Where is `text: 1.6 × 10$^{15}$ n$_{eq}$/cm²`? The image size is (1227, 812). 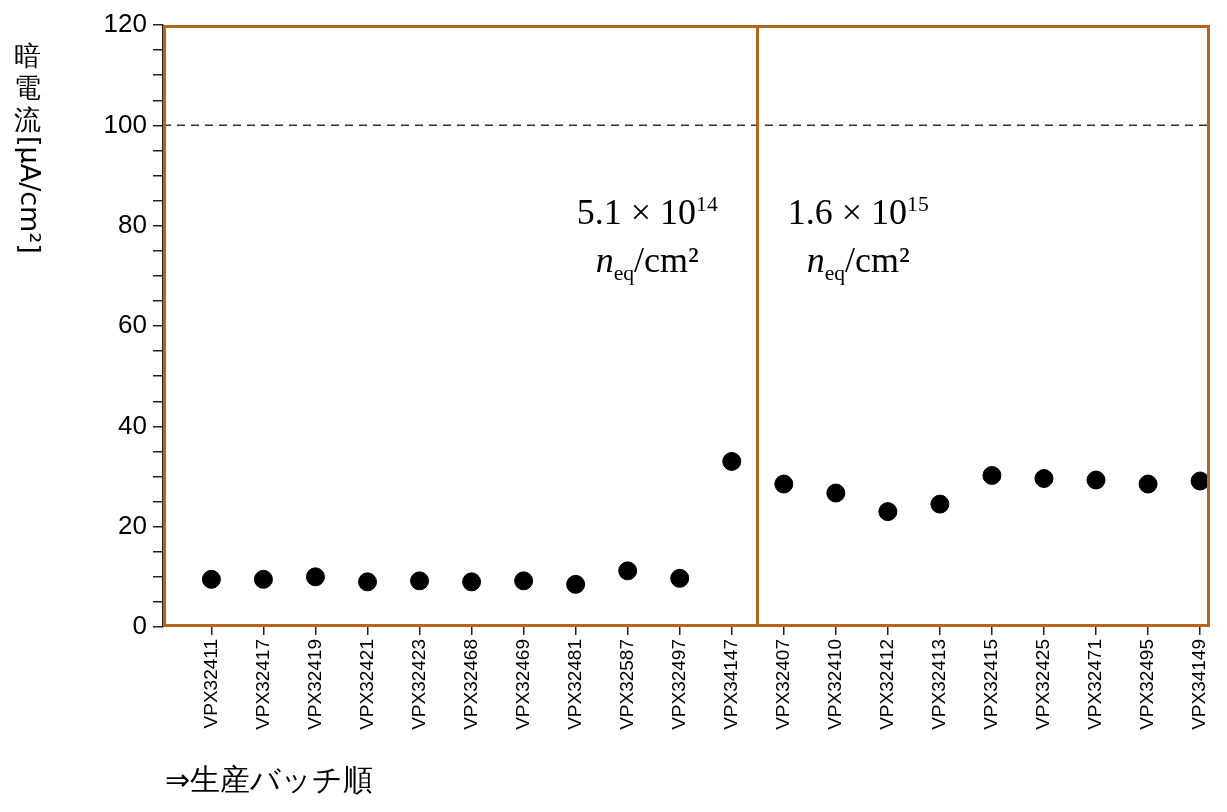 text: 1.6 × 10$^{15}$ n$_{eq}$/cm² is located at coordinates (858, 239).